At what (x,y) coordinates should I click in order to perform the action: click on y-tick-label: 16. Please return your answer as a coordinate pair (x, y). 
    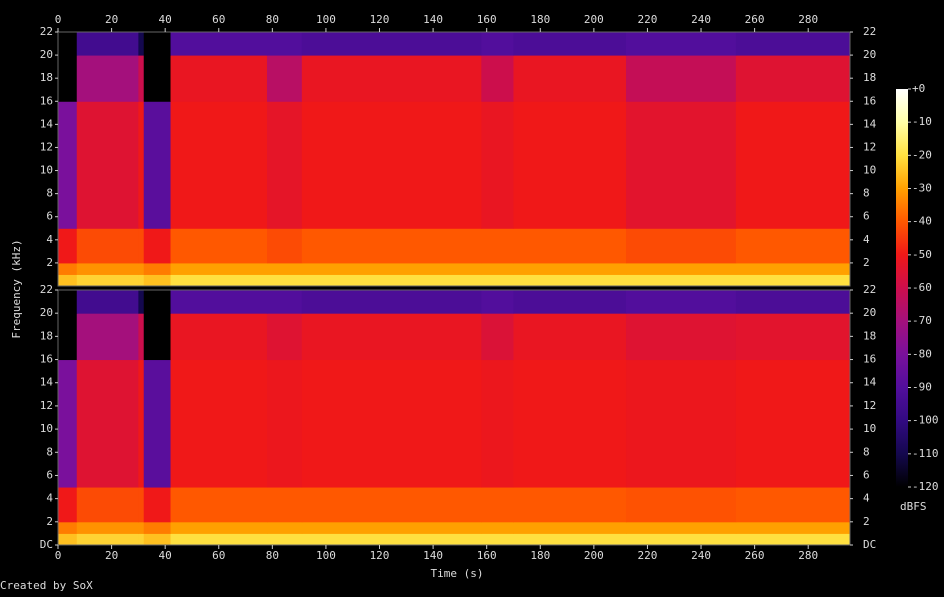
    Looking at the image, I should click on (869, 359).